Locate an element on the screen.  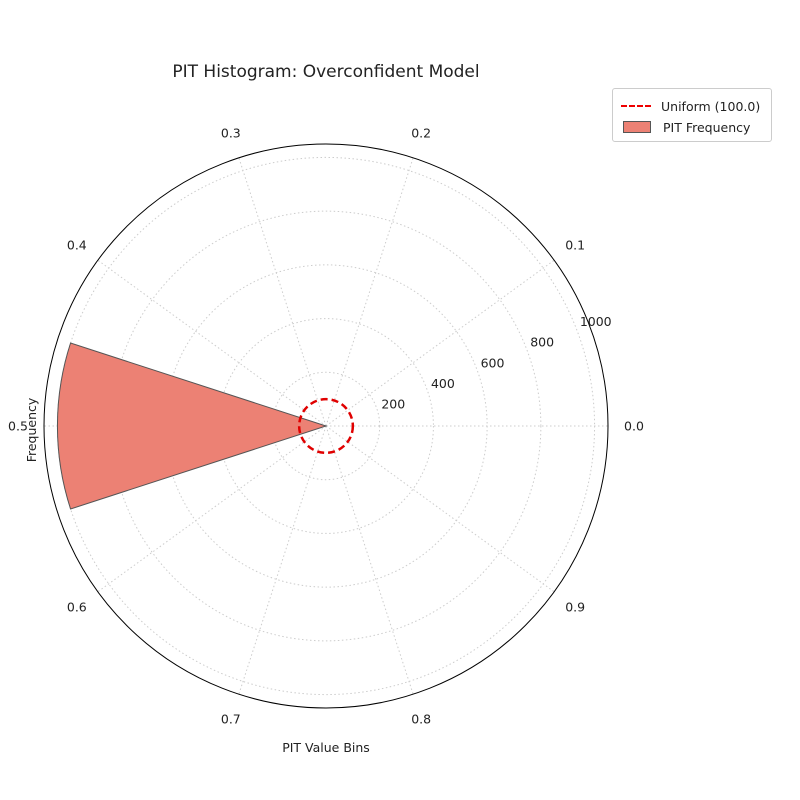
radial-tick-label: 600 is located at coordinates (493, 362).